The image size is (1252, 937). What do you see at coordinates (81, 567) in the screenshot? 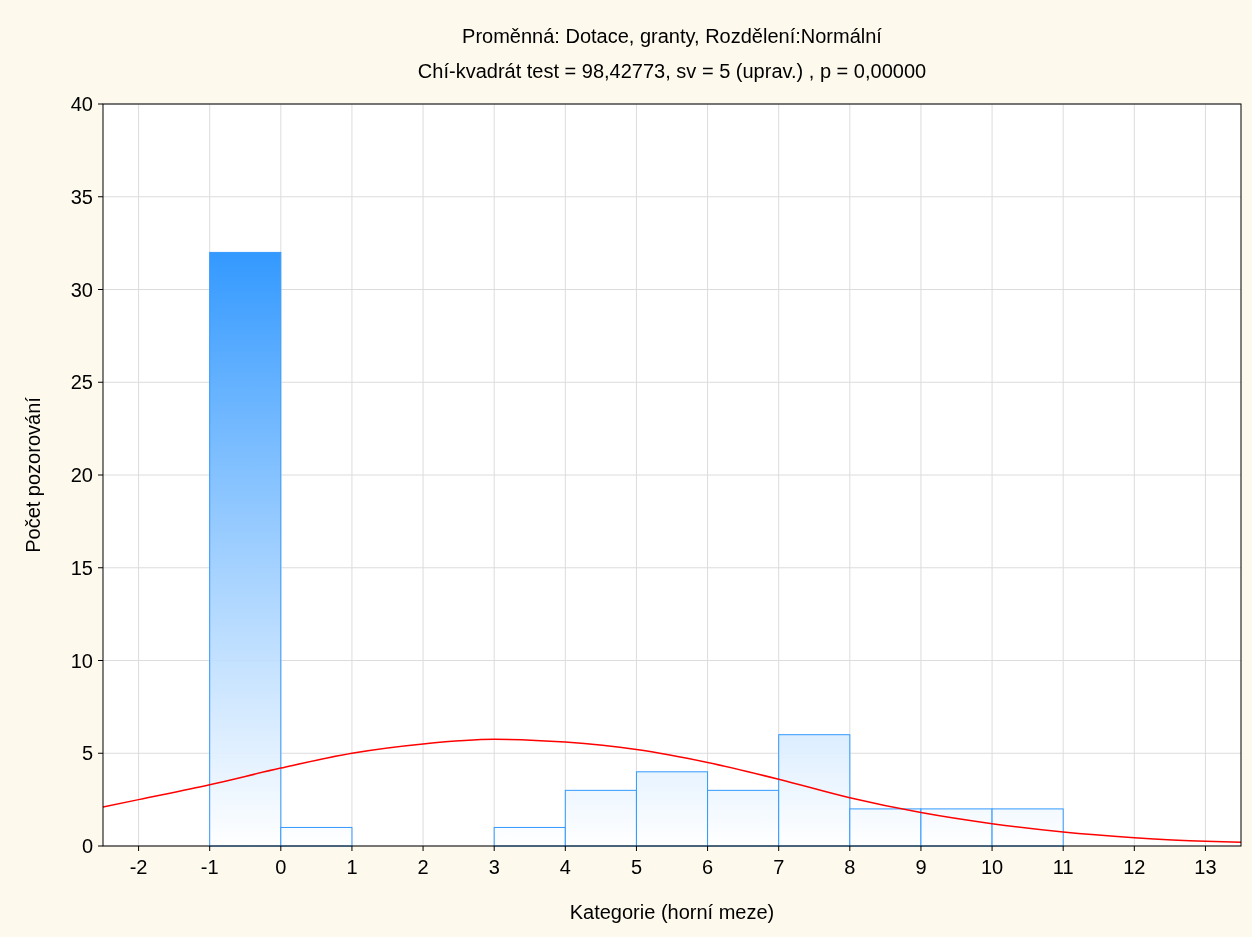
I see `y-tick-label: 15` at bounding box center [81, 567].